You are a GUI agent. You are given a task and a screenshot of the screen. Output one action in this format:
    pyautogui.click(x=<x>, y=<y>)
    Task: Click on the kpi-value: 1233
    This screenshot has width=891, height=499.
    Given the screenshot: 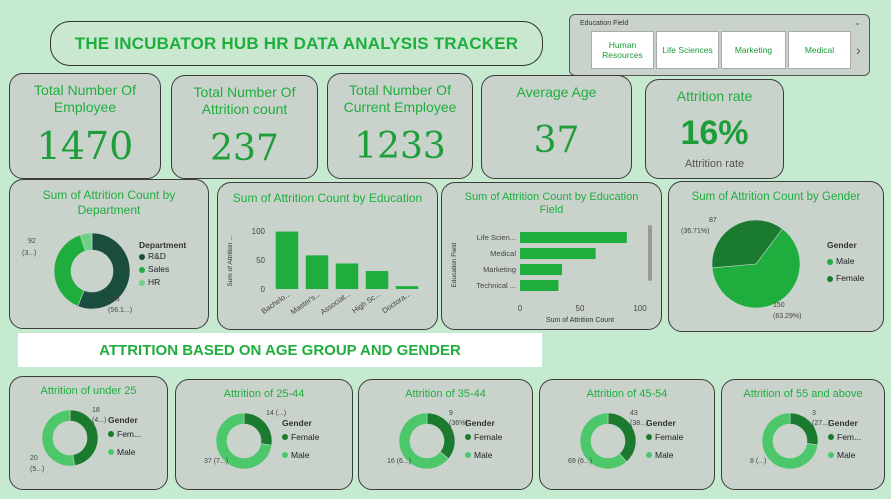 What is the action you would take?
    pyautogui.click(x=400, y=146)
    